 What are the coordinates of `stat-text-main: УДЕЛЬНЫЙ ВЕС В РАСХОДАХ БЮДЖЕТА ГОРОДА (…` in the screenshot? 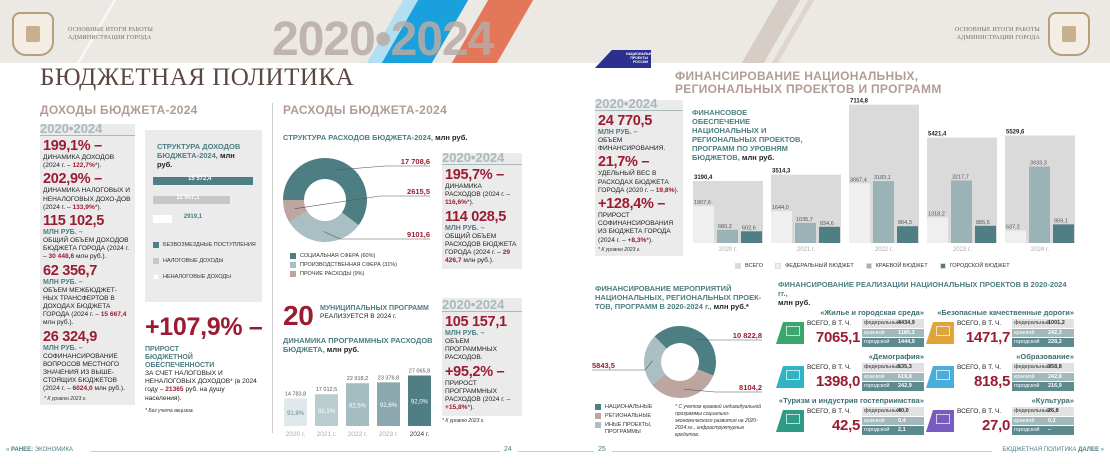 It's located at (633, 182).